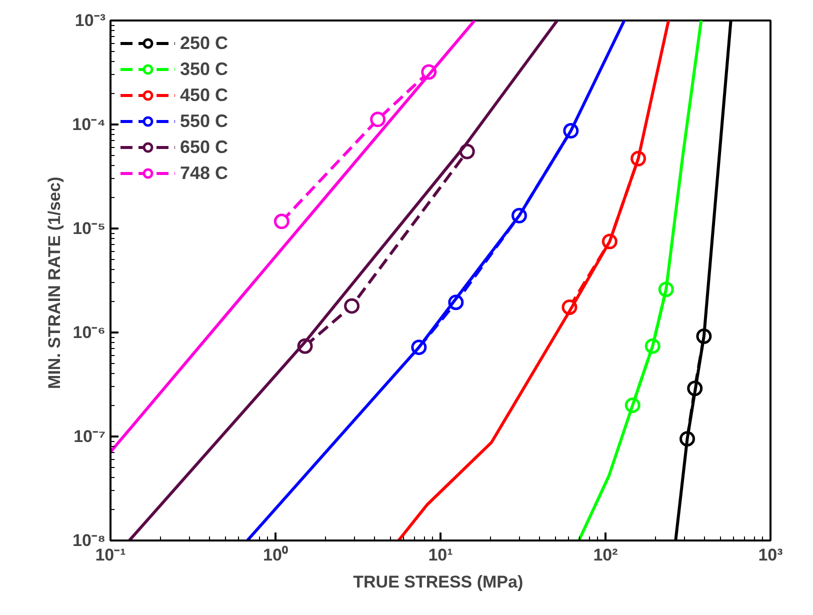 This screenshot has width=813, height=615. What do you see at coordinates (204, 69) in the screenshot?
I see `legend-label: 350 C` at bounding box center [204, 69].